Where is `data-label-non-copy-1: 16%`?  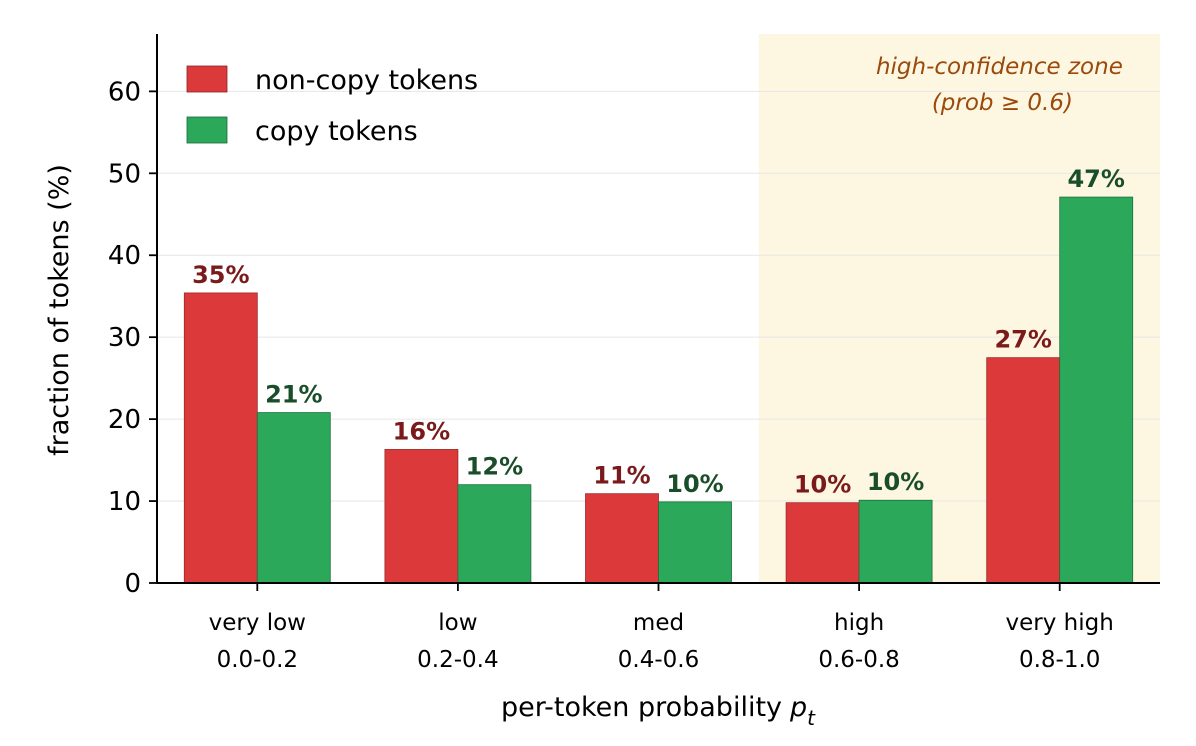
data-label-non-copy-1: 16% is located at coordinates (421, 431).